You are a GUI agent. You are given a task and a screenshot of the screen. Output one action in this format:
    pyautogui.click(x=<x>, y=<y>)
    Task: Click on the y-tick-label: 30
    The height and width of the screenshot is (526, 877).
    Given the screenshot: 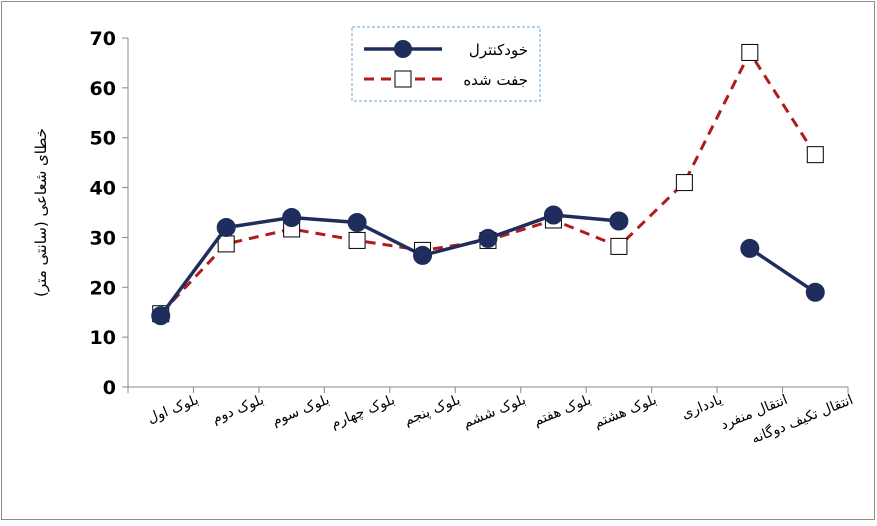 What is the action you would take?
    pyautogui.click(x=103, y=238)
    